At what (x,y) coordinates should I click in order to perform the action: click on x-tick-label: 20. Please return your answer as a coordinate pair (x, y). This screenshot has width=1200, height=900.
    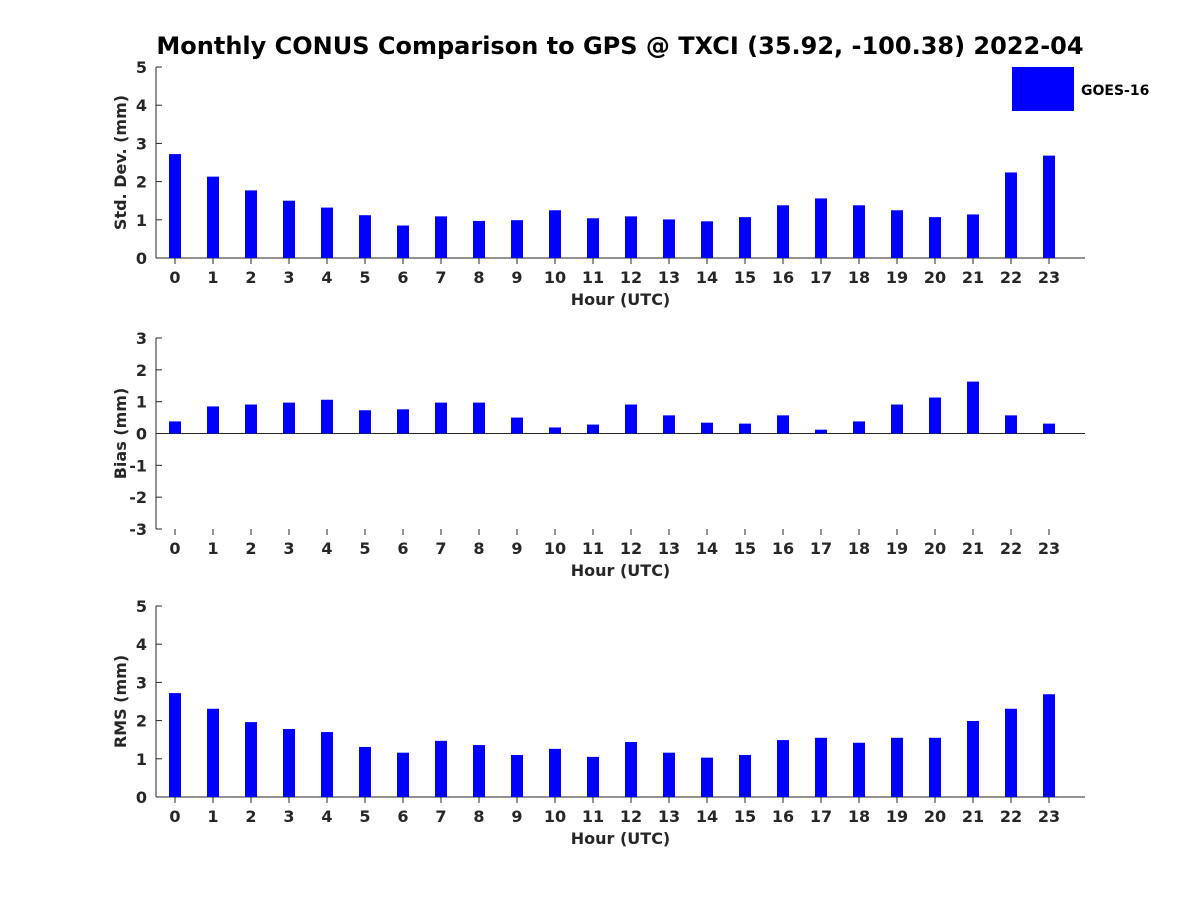
    Looking at the image, I should click on (935, 548).